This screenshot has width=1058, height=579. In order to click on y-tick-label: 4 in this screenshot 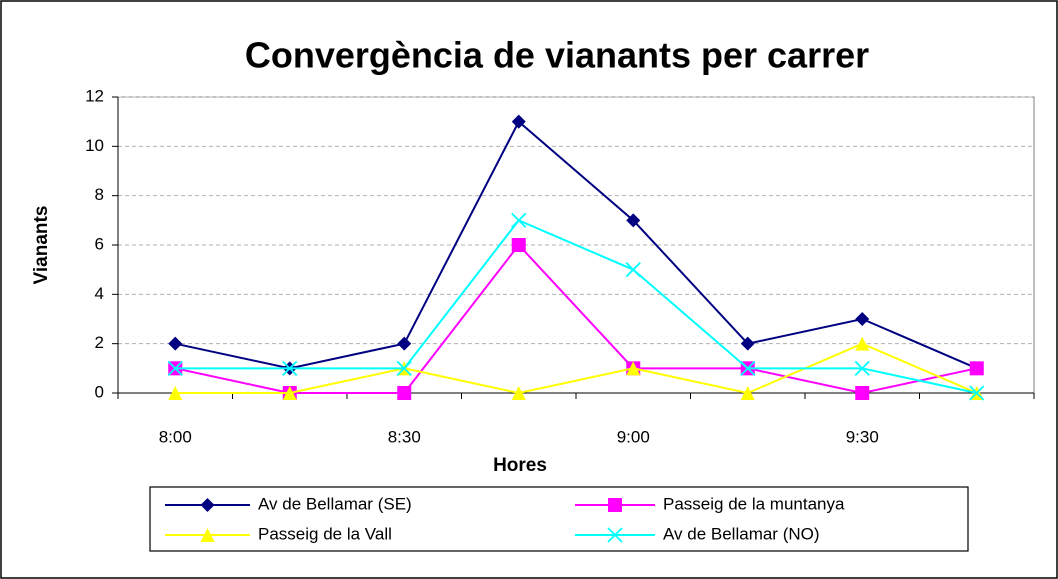, I will do `click(99, 293)`.